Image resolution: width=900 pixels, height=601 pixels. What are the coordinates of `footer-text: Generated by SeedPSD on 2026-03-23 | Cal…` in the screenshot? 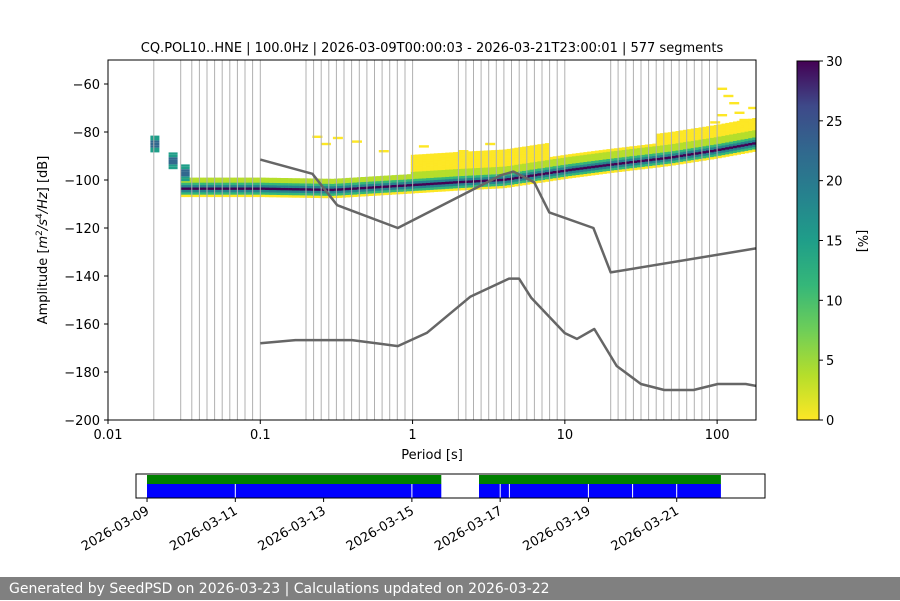 It's located at (279, 589).